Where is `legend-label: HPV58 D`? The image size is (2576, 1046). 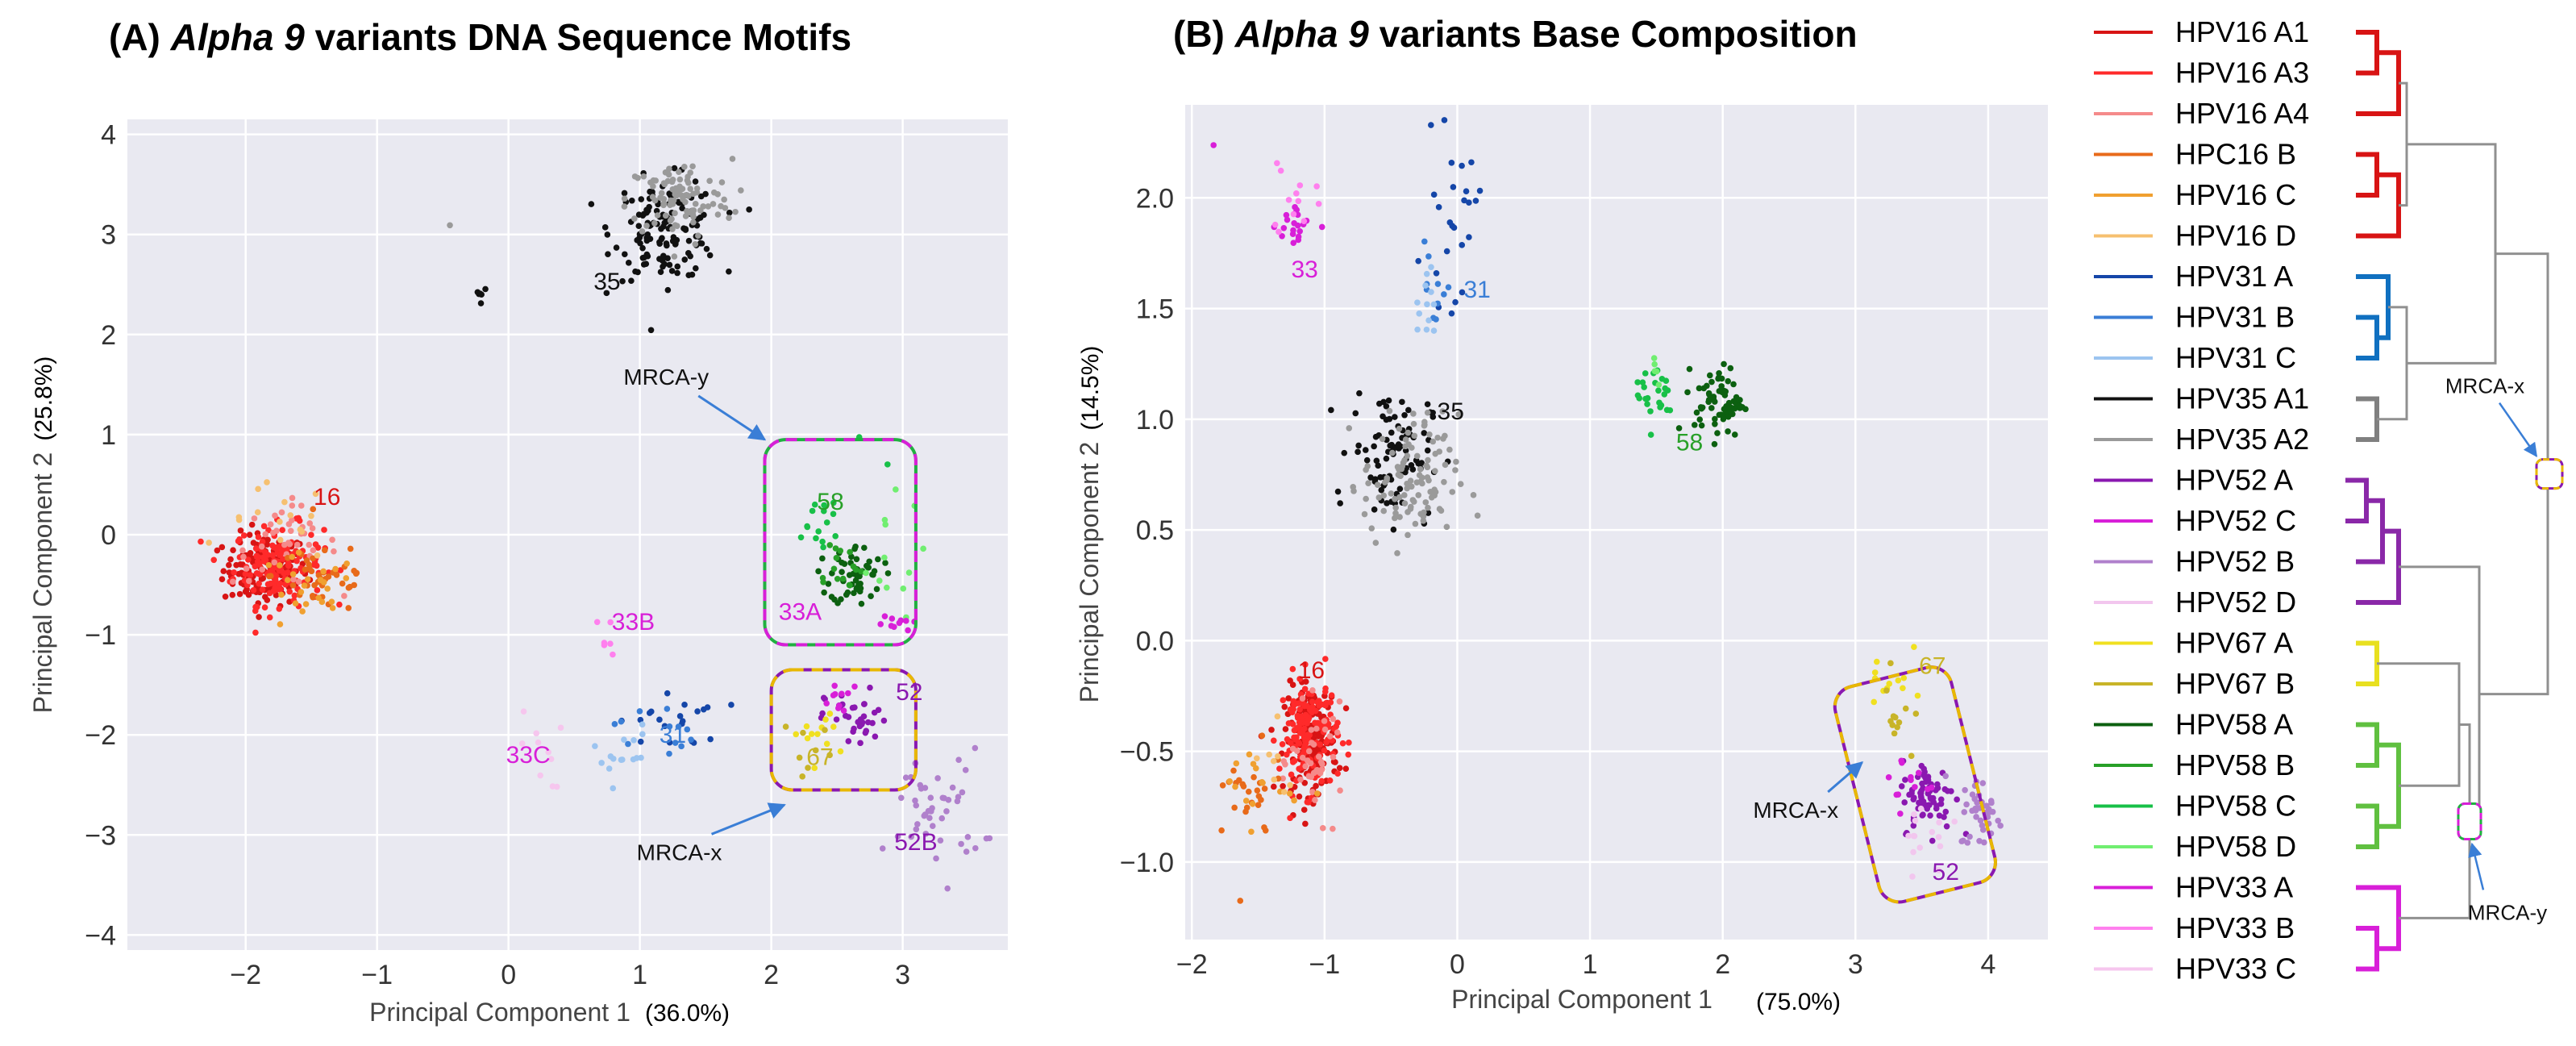 legend-label: HPV58 D is located at coordinates (2235, 847).